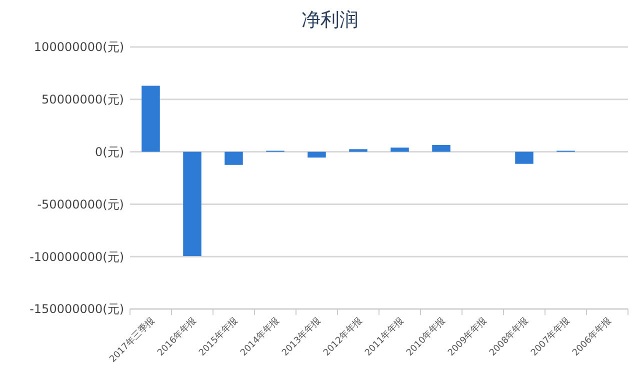 Image resolution: width=640 pixels, height=377 pixels. I want to click on y-tick-label: -150000000(元), so click(77, 309).